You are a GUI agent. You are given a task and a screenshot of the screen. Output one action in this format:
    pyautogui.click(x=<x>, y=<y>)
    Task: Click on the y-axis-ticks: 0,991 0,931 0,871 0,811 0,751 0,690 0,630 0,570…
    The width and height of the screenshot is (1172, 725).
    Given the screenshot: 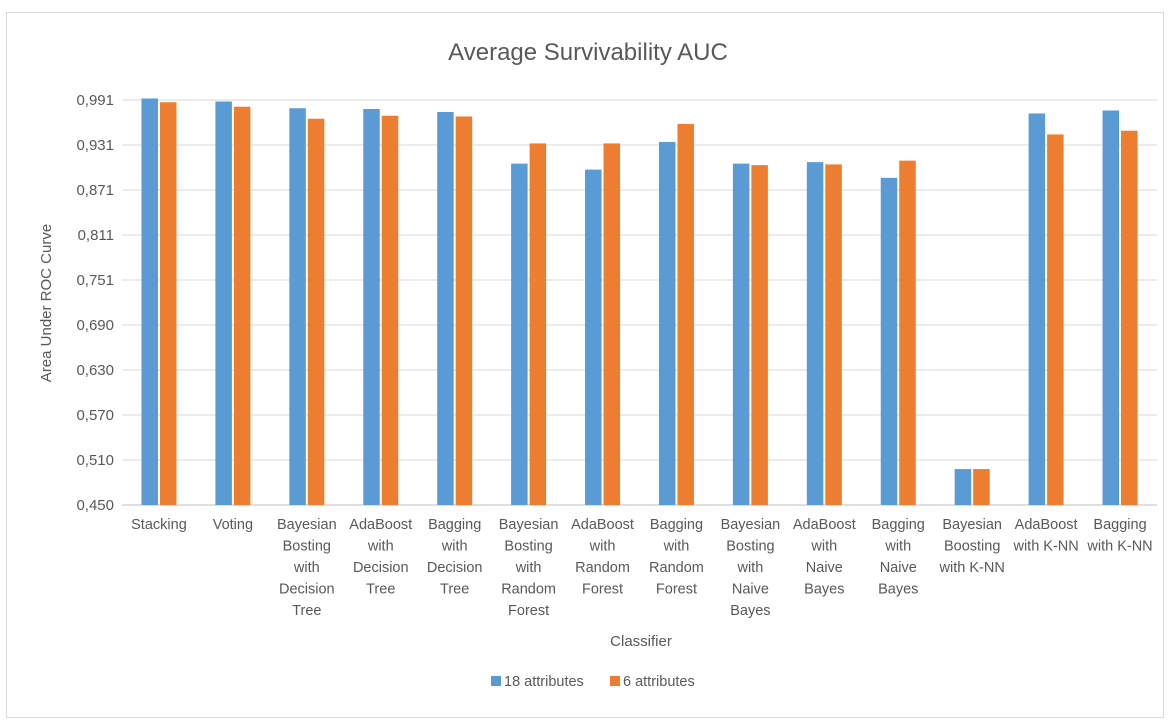 What is the action you would take?
    pyautogui.click(x=95, y=303)
    